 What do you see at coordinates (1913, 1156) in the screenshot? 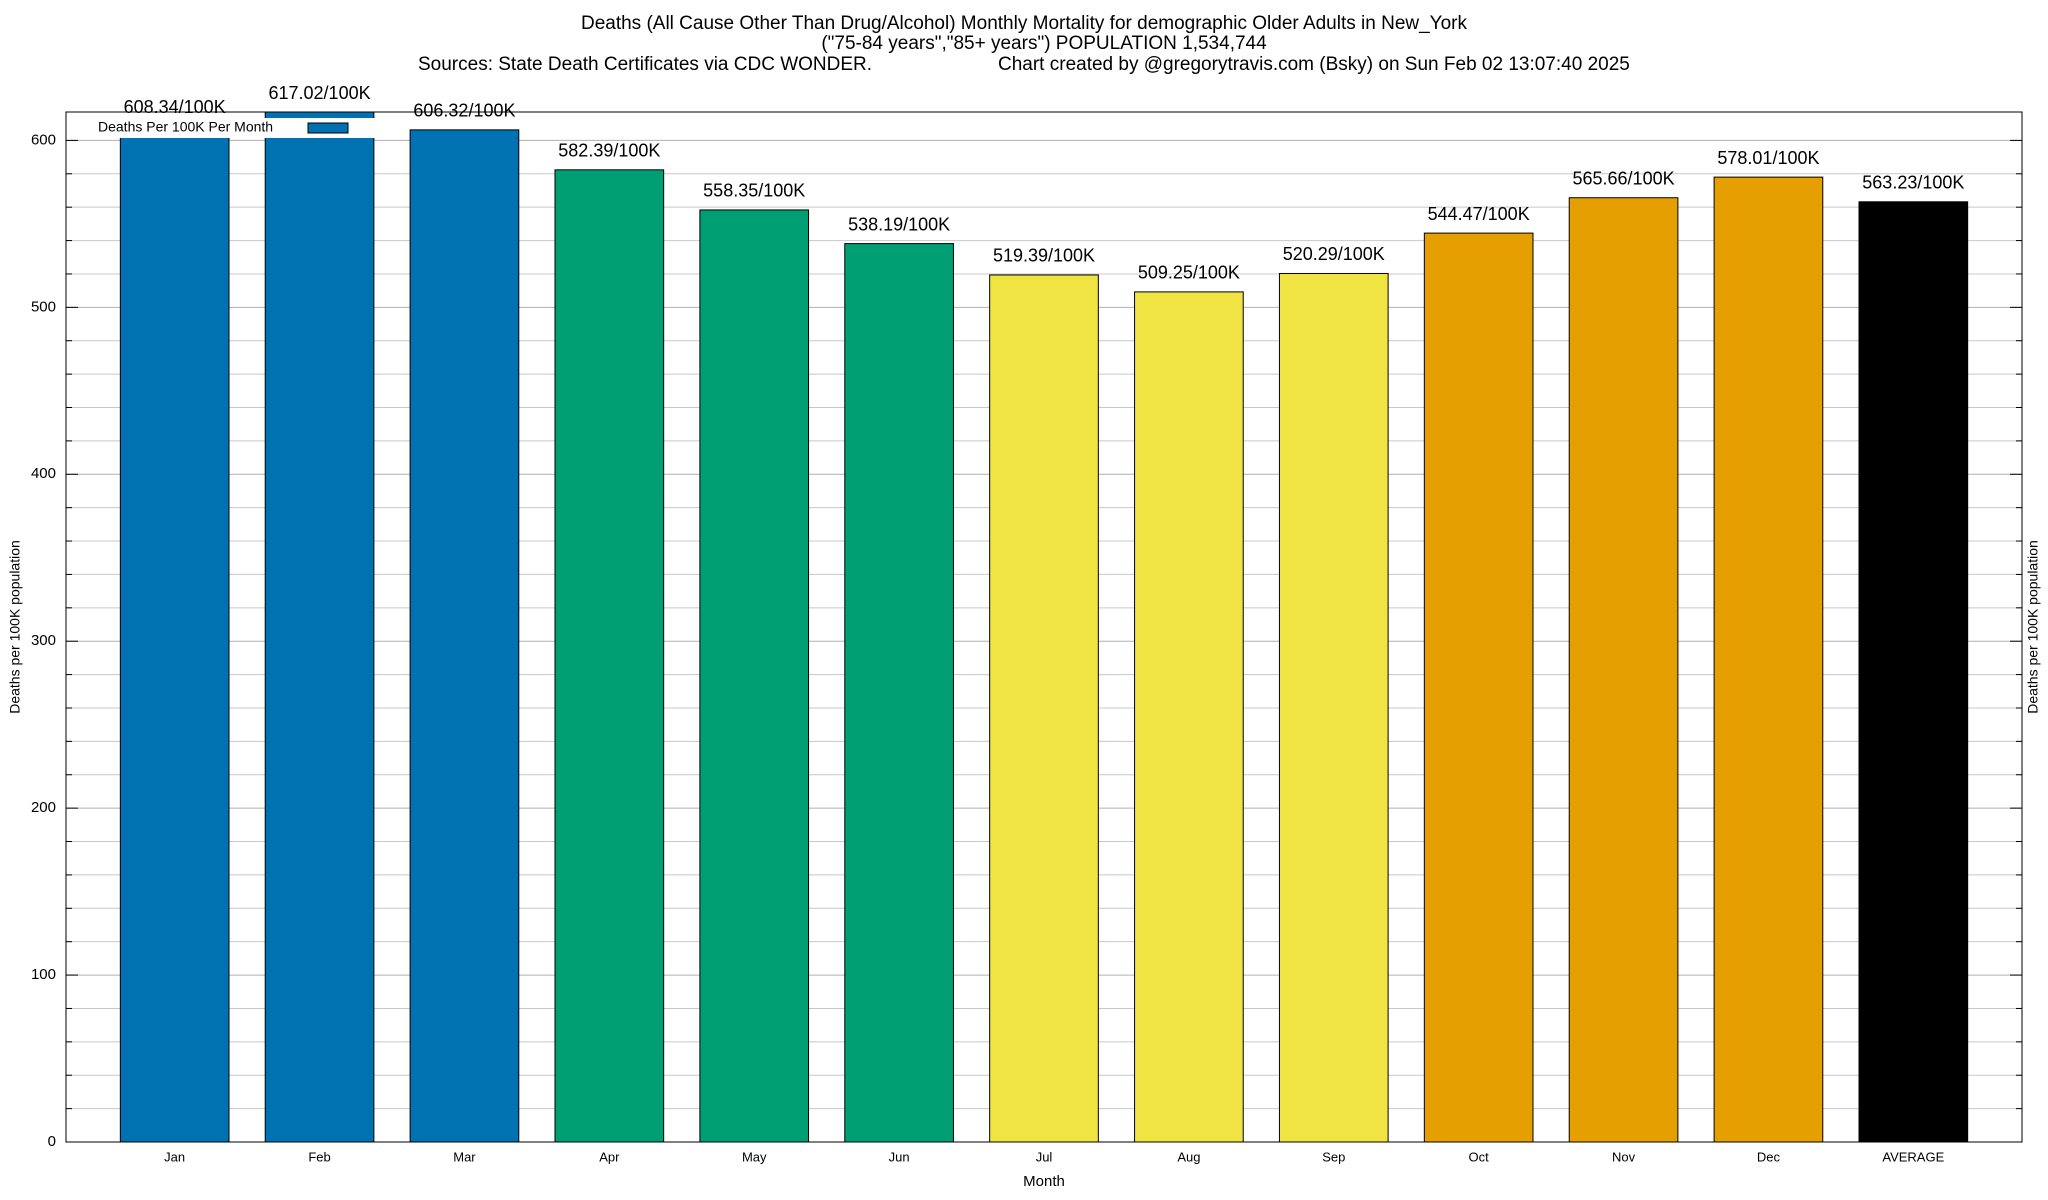
I see `x-tick-label: AVERAGE` at bounding box center [1913, 1156].